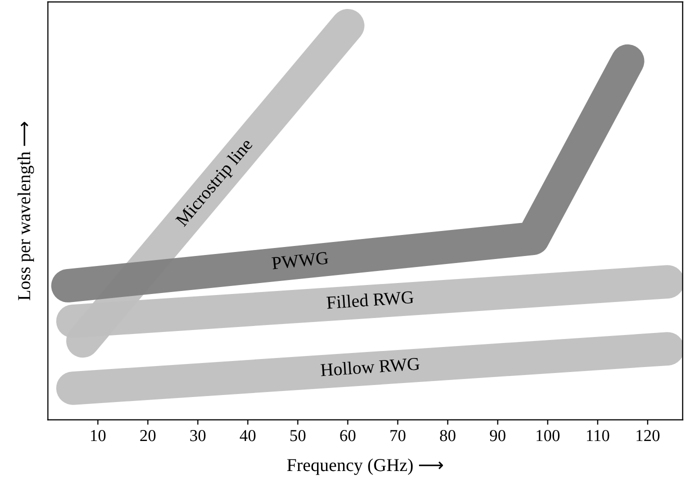 The image size is (684, 495). What do you see at coordinates (398, 436) in the screenshot?
I see `x-tick-label: 70` at bounding box center [398, 436].